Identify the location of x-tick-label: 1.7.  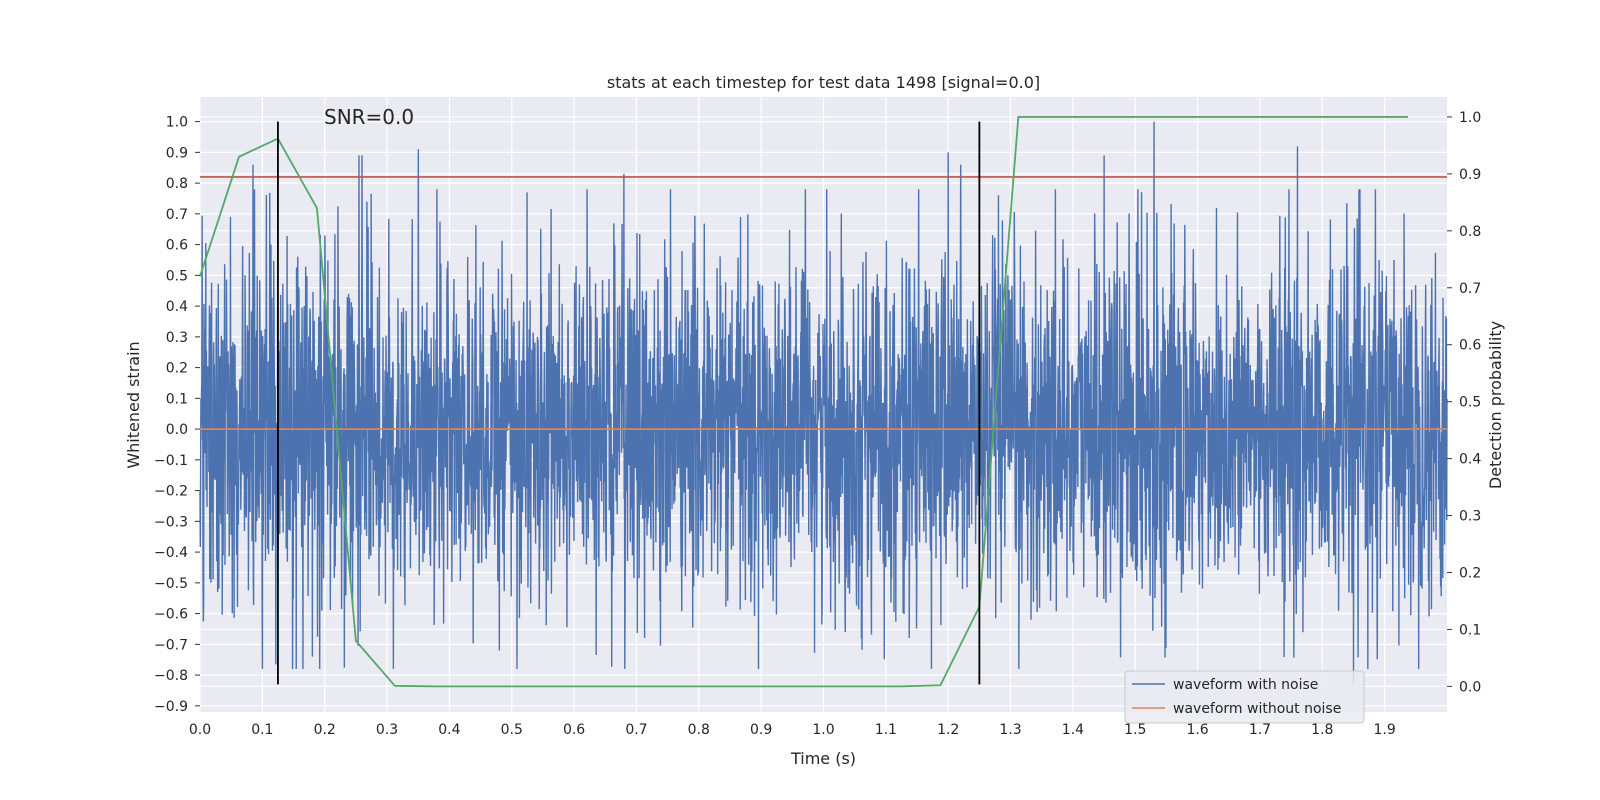
(1260, 730).